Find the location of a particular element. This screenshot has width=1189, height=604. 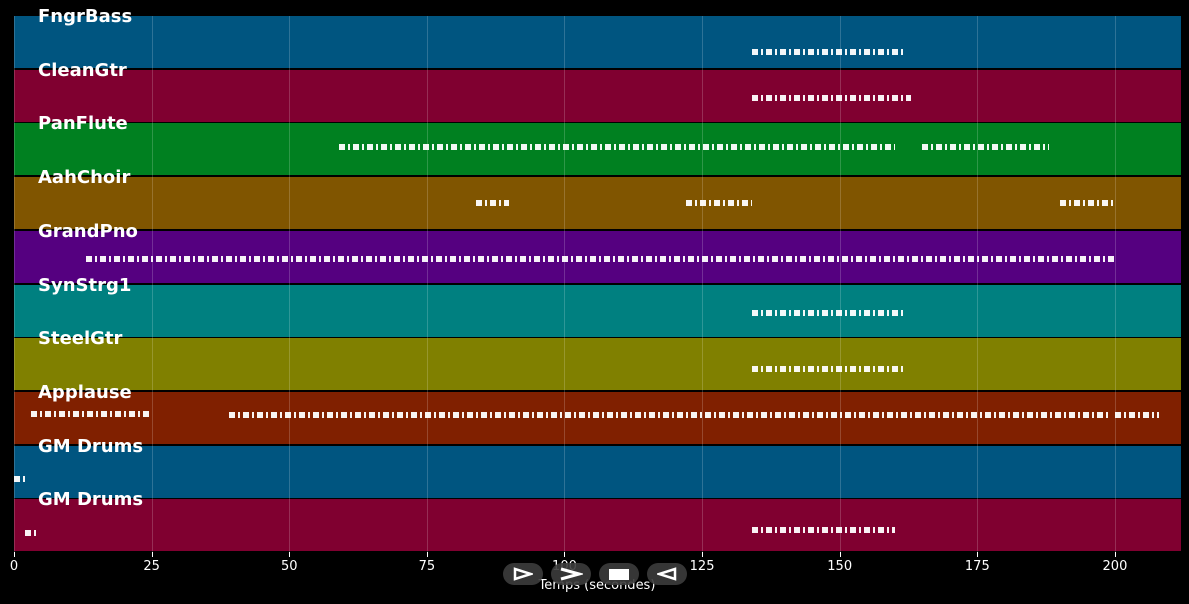

x-tick-label: 0 is located at coordinates (14, 566).